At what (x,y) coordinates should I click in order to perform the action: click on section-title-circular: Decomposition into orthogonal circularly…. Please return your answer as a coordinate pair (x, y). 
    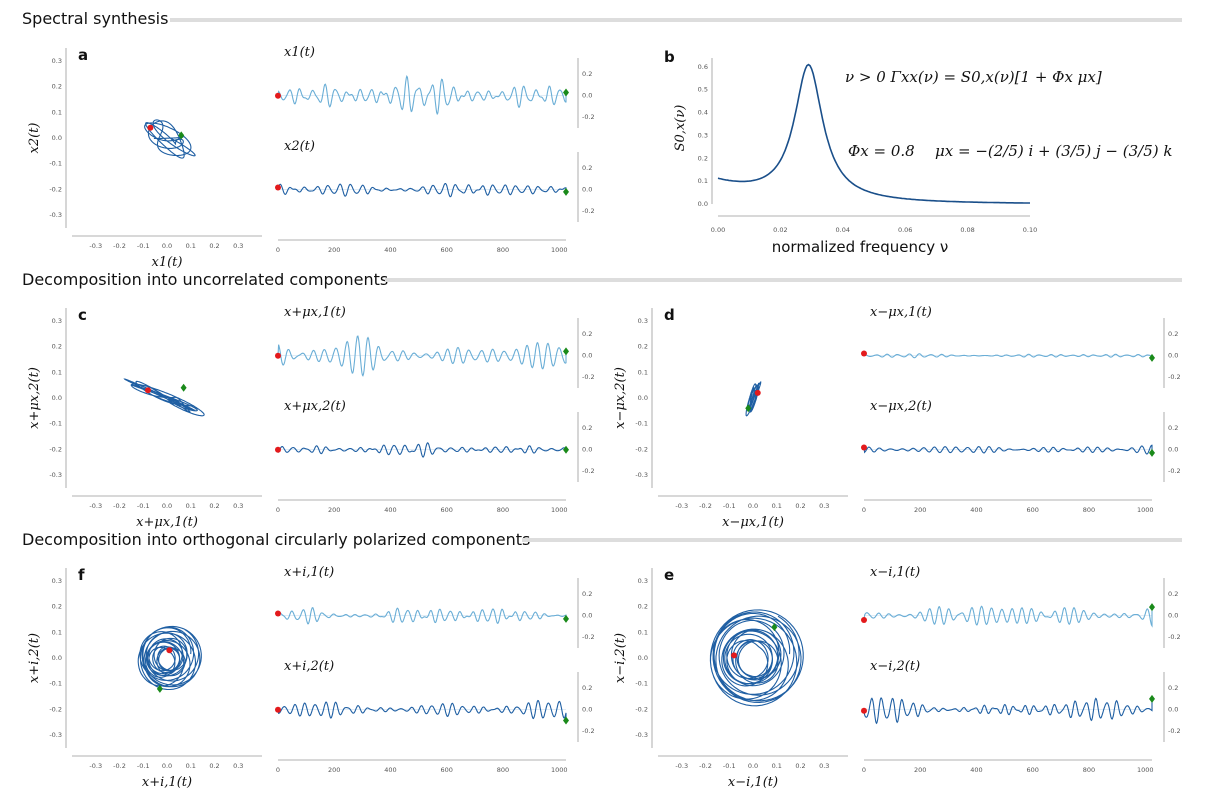
    Looking at the image, I should click on (276, 539).